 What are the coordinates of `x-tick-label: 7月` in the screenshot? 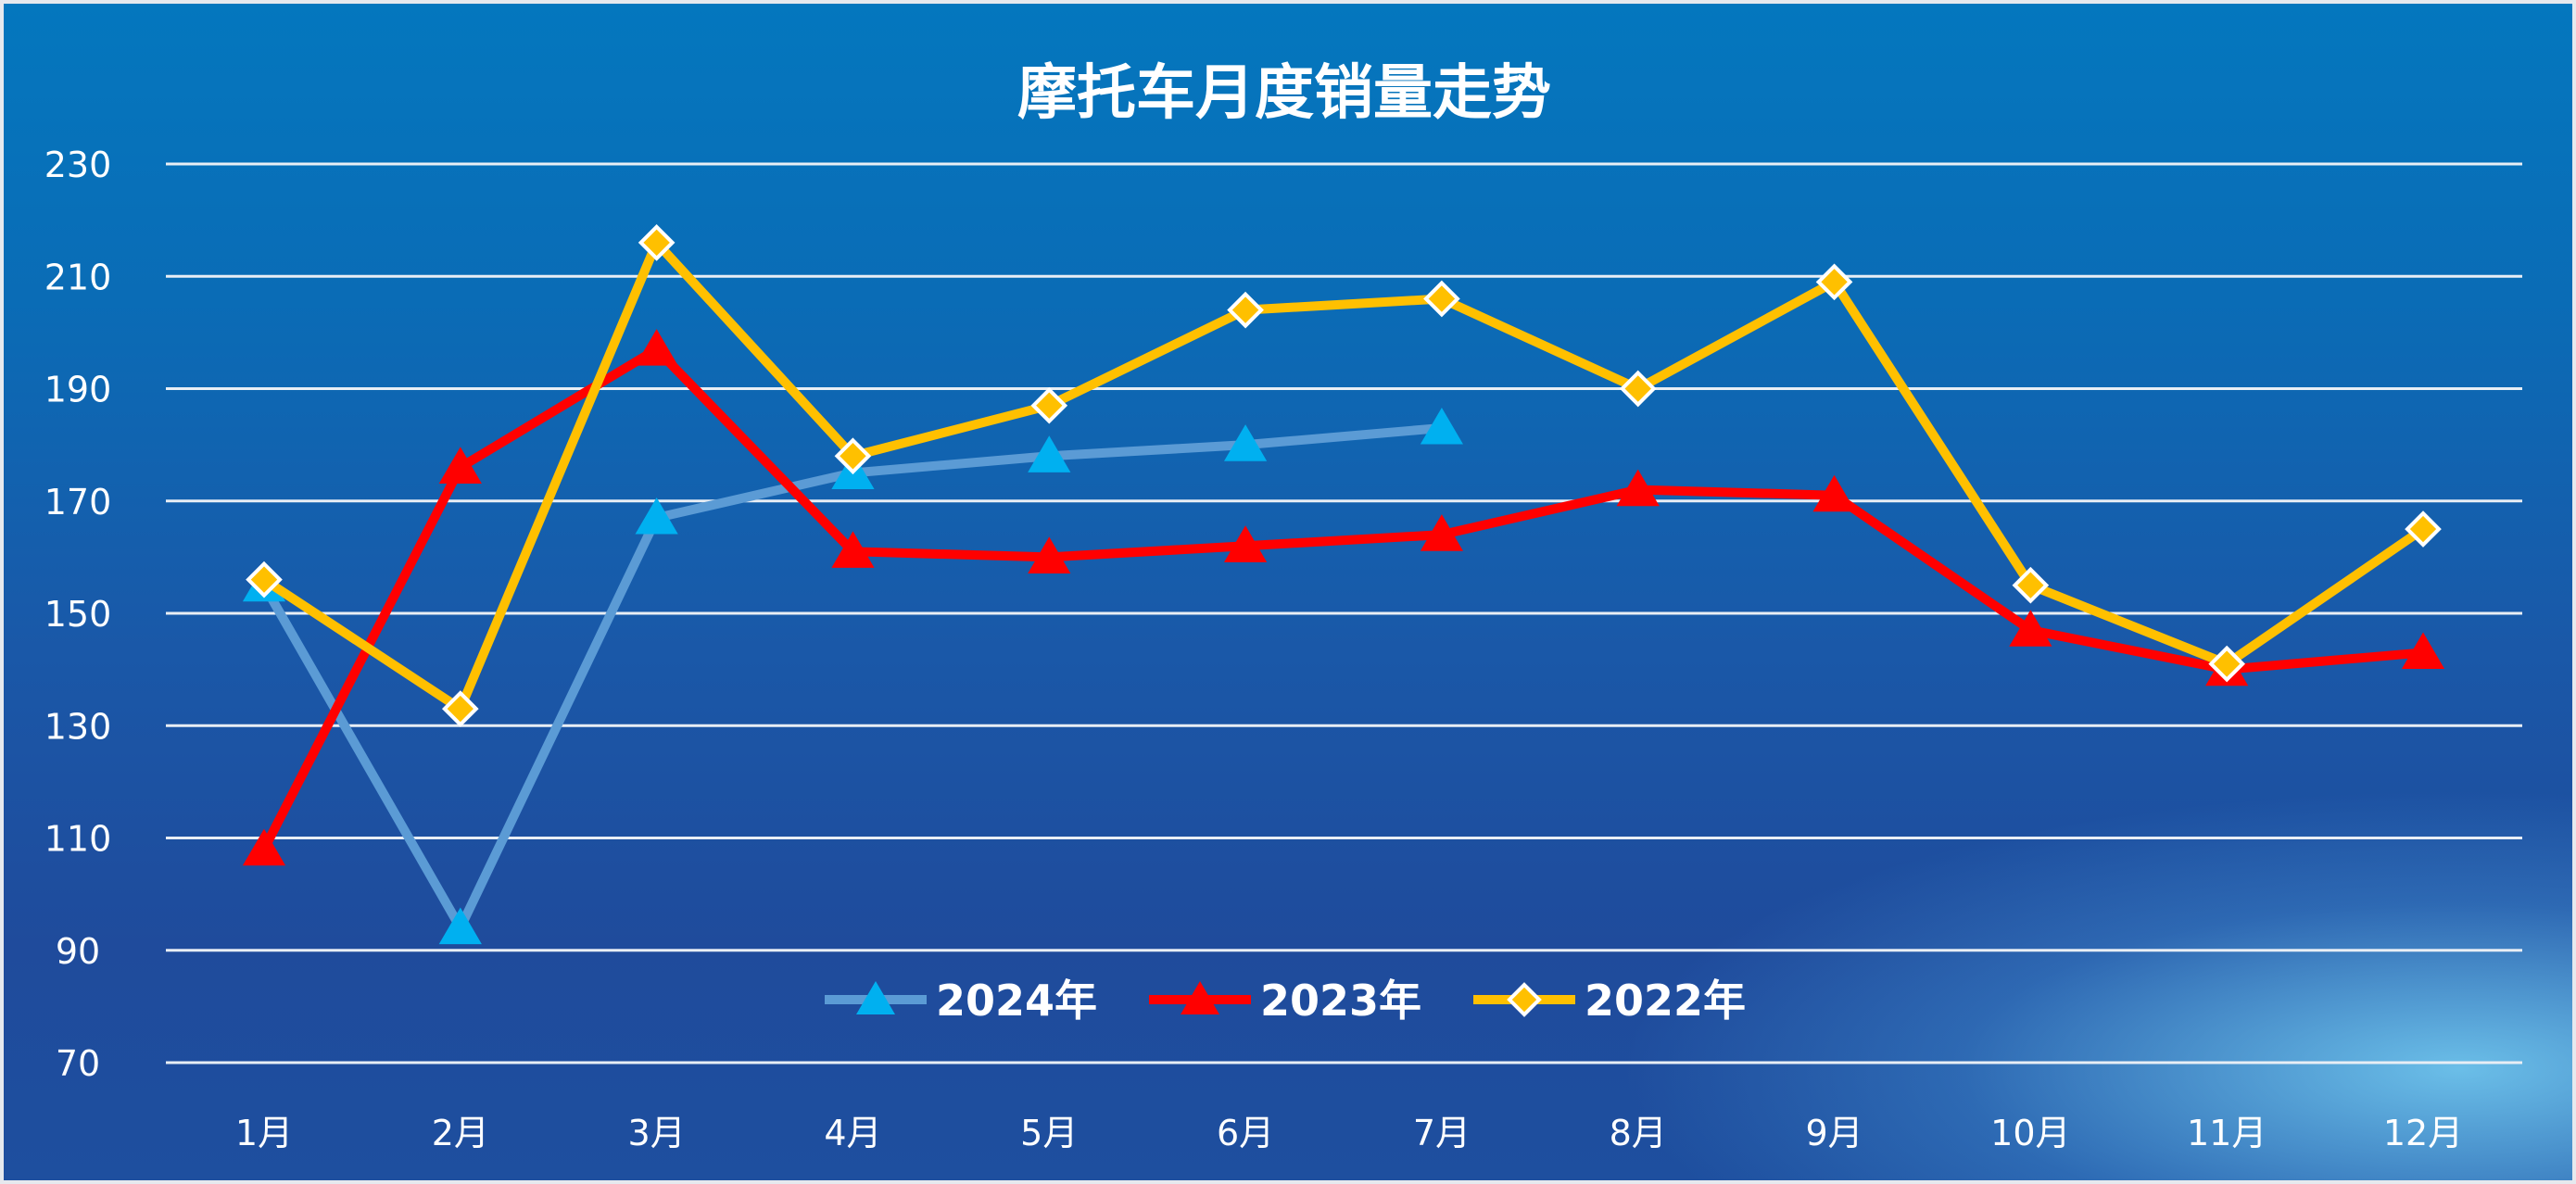 It's located at (1442, 1133).